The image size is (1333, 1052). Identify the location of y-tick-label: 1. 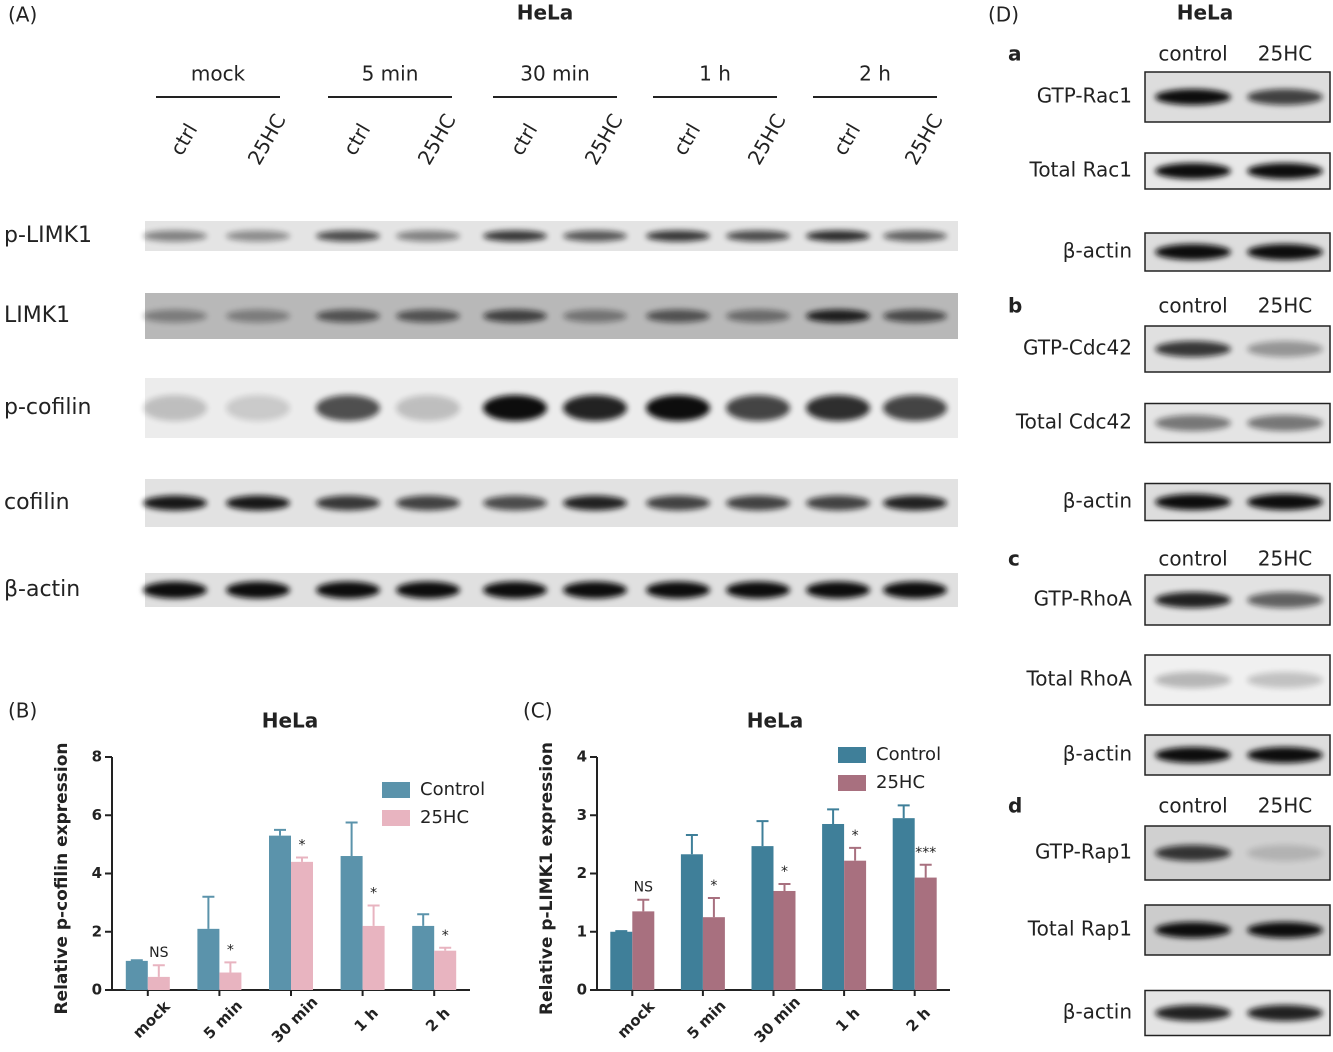
(582, 931).